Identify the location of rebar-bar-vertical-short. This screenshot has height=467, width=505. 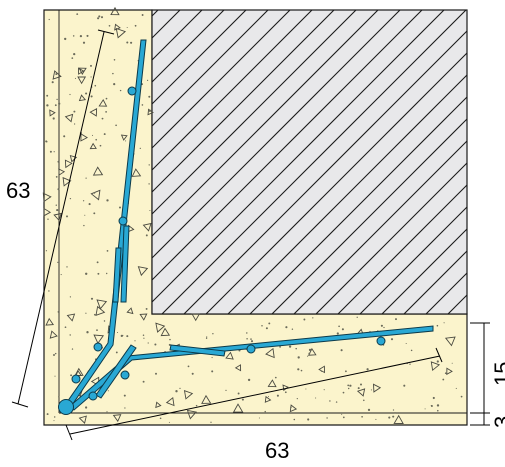
(125, 264).